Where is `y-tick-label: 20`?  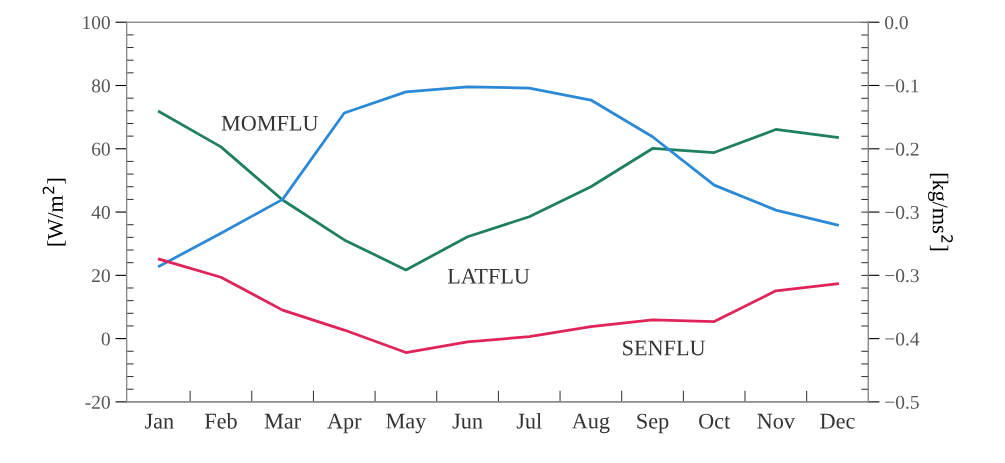 y-tick-label: 20 is located at coordinates (101, 276).